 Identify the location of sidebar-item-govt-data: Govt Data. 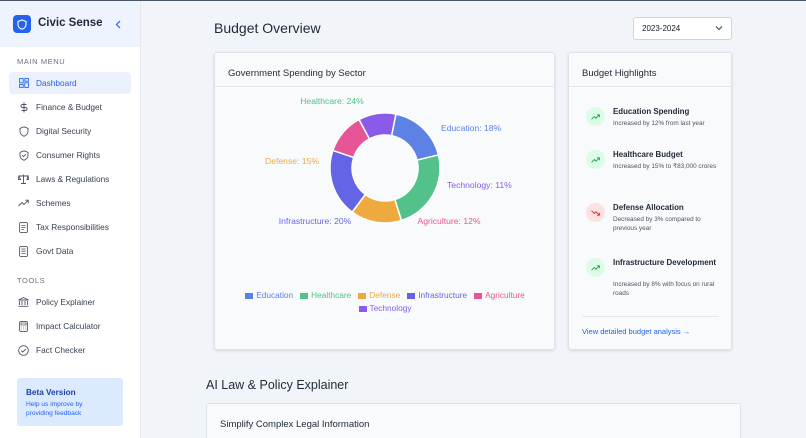
(70, 251).